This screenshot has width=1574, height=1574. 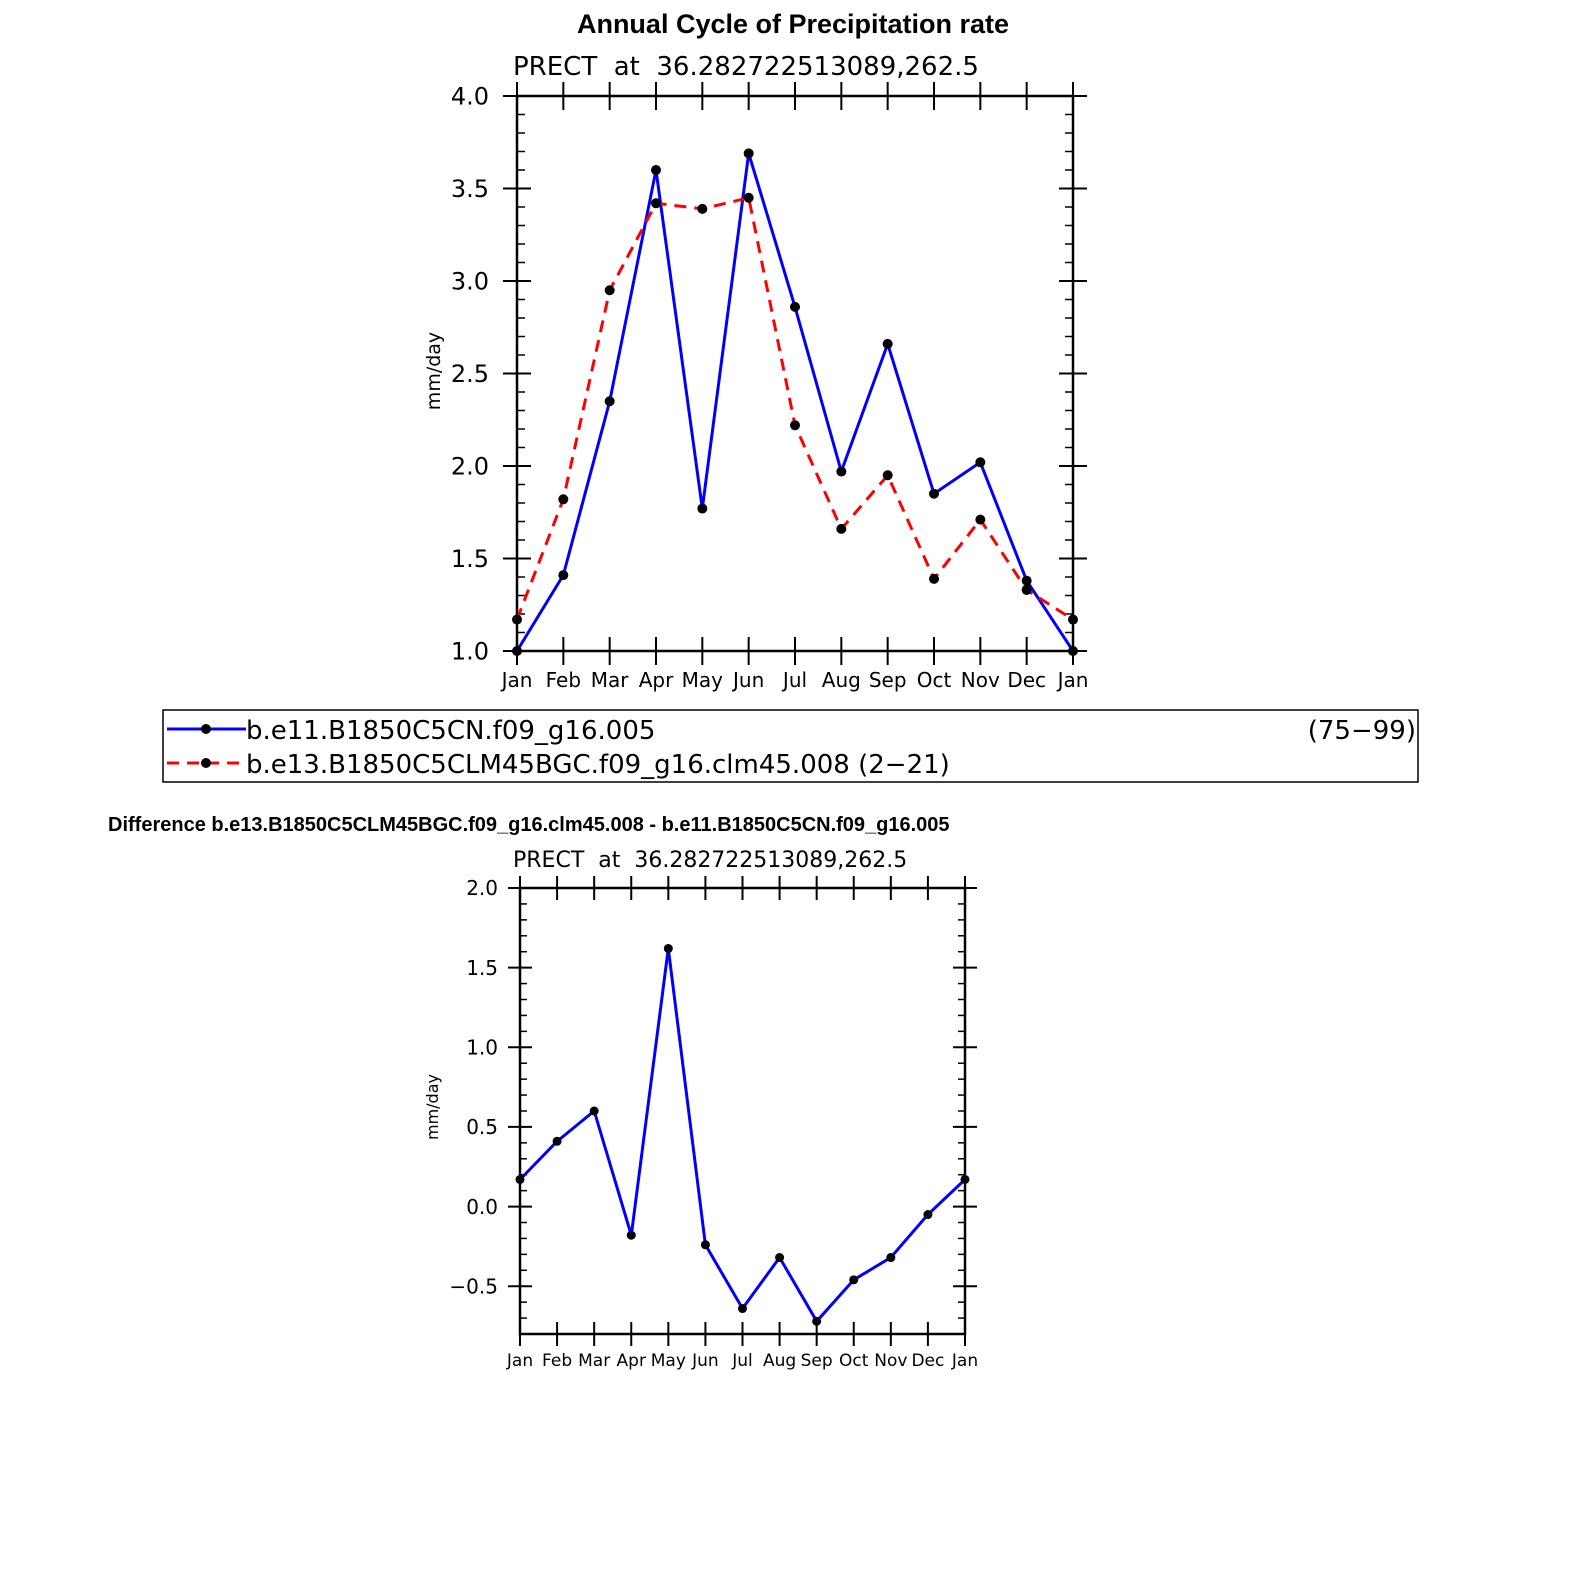 What do you see at coordinates (470, 374) in the screenshot?
I see `y-tick-label: 2.5` at bounding box center [470, 374].